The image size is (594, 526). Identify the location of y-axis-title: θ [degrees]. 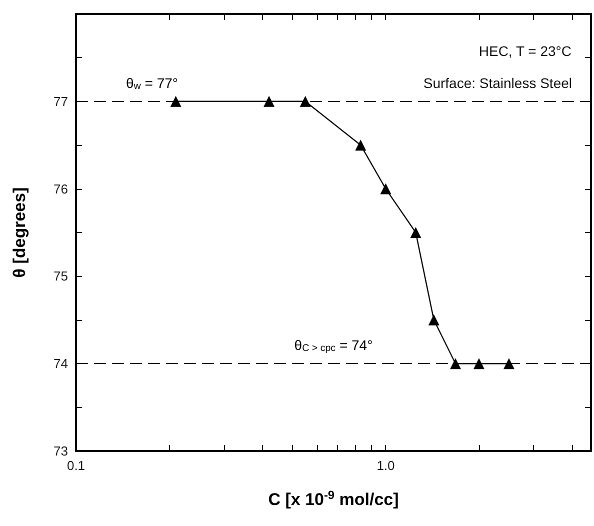
(19, 232).